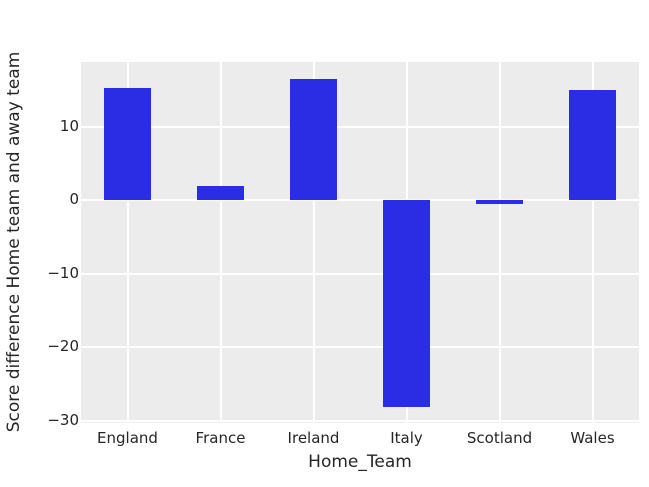 The image size is (649, 487). Describe the element at coordinates (406, 303) in the screenshot. I see `bar-italy` at that location.